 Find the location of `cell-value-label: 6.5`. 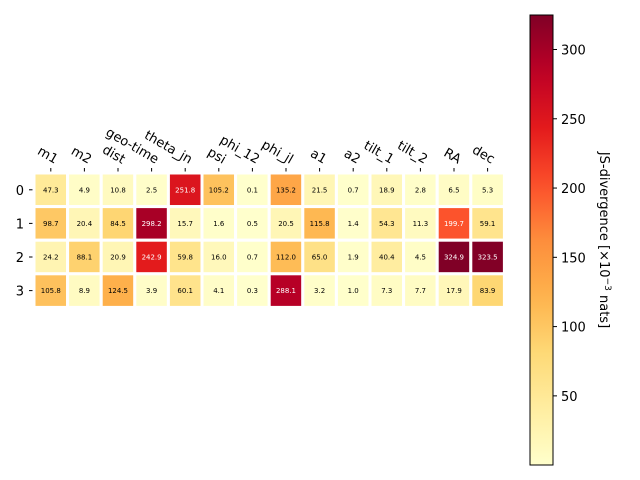

cell-value-label: 6.5 is located at coordinates (453, 190).